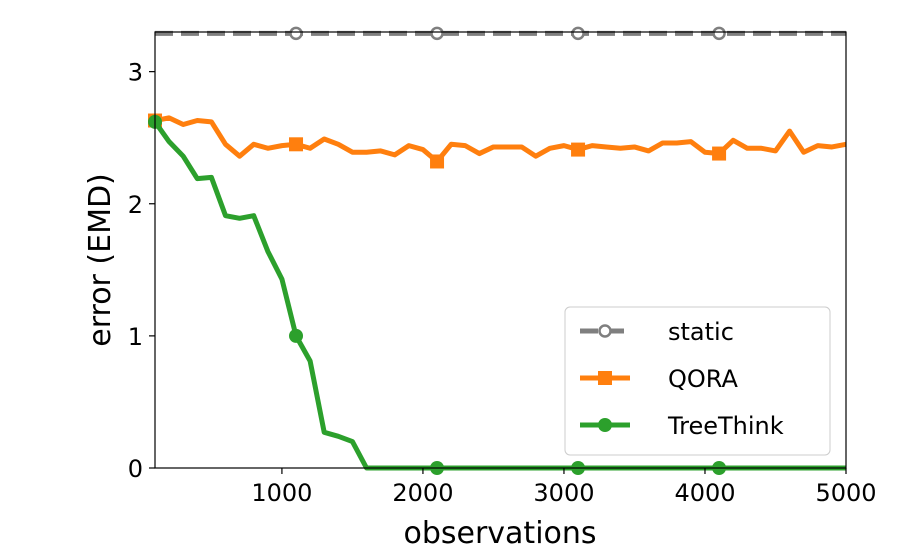 The image size is (914, 558). What do you see at coordinates (845, 493) in the screenshot?
I see `x-tick-label: 5000` at bounding box center [845, 493].